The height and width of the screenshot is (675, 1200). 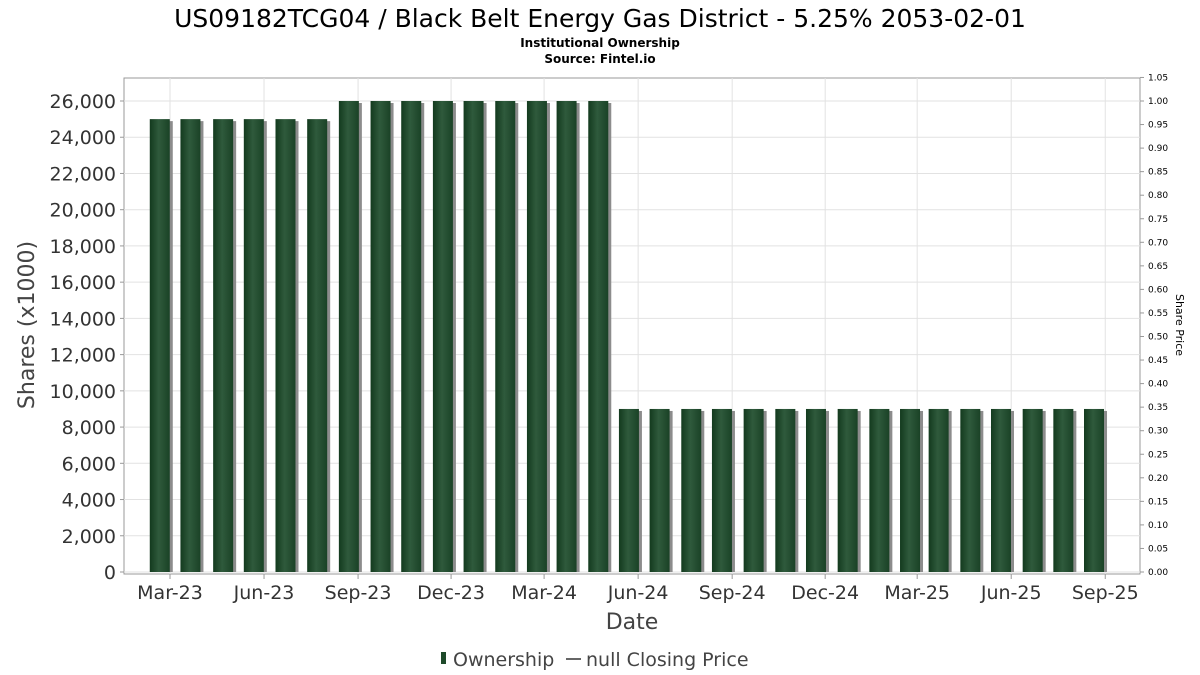 I want to click on y-tick-label: 16,000, so click(x=83, y=283).